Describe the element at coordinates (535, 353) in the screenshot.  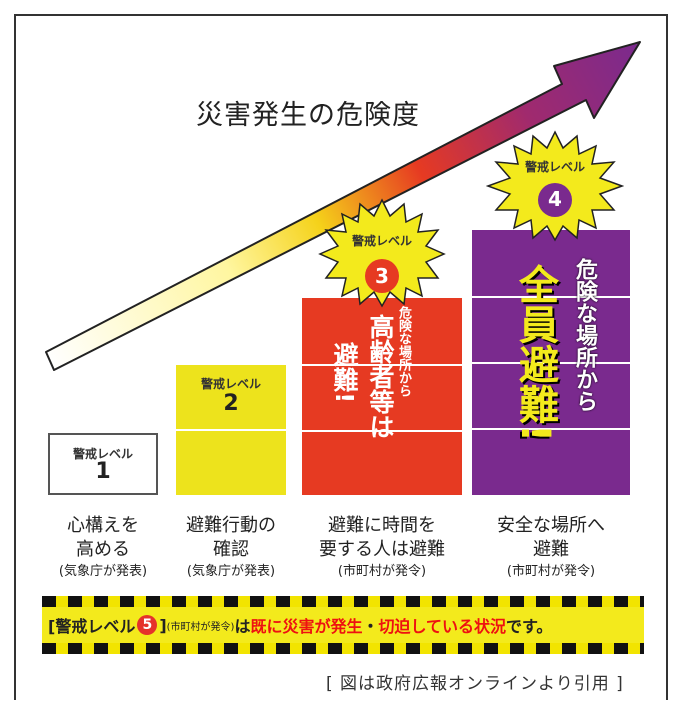
I see `level-4-callout-big: 全員避難!` at that location.